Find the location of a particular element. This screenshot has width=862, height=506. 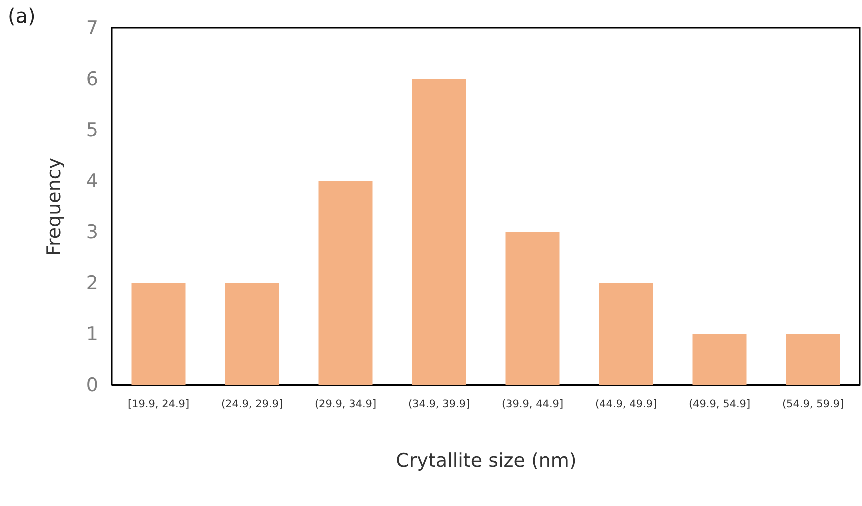

y-tick-label: 5 is located at coordinates (92, 131).